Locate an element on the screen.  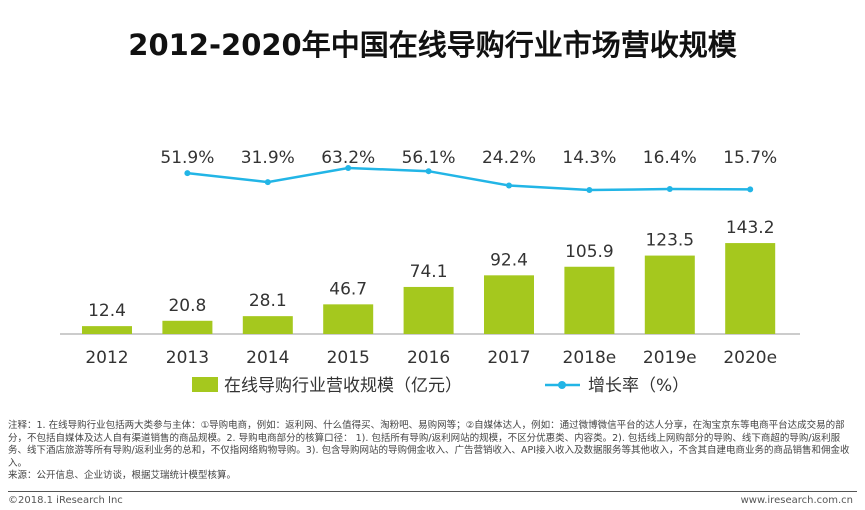
bar-label: 28.1 is located at coordinates (268, 301).